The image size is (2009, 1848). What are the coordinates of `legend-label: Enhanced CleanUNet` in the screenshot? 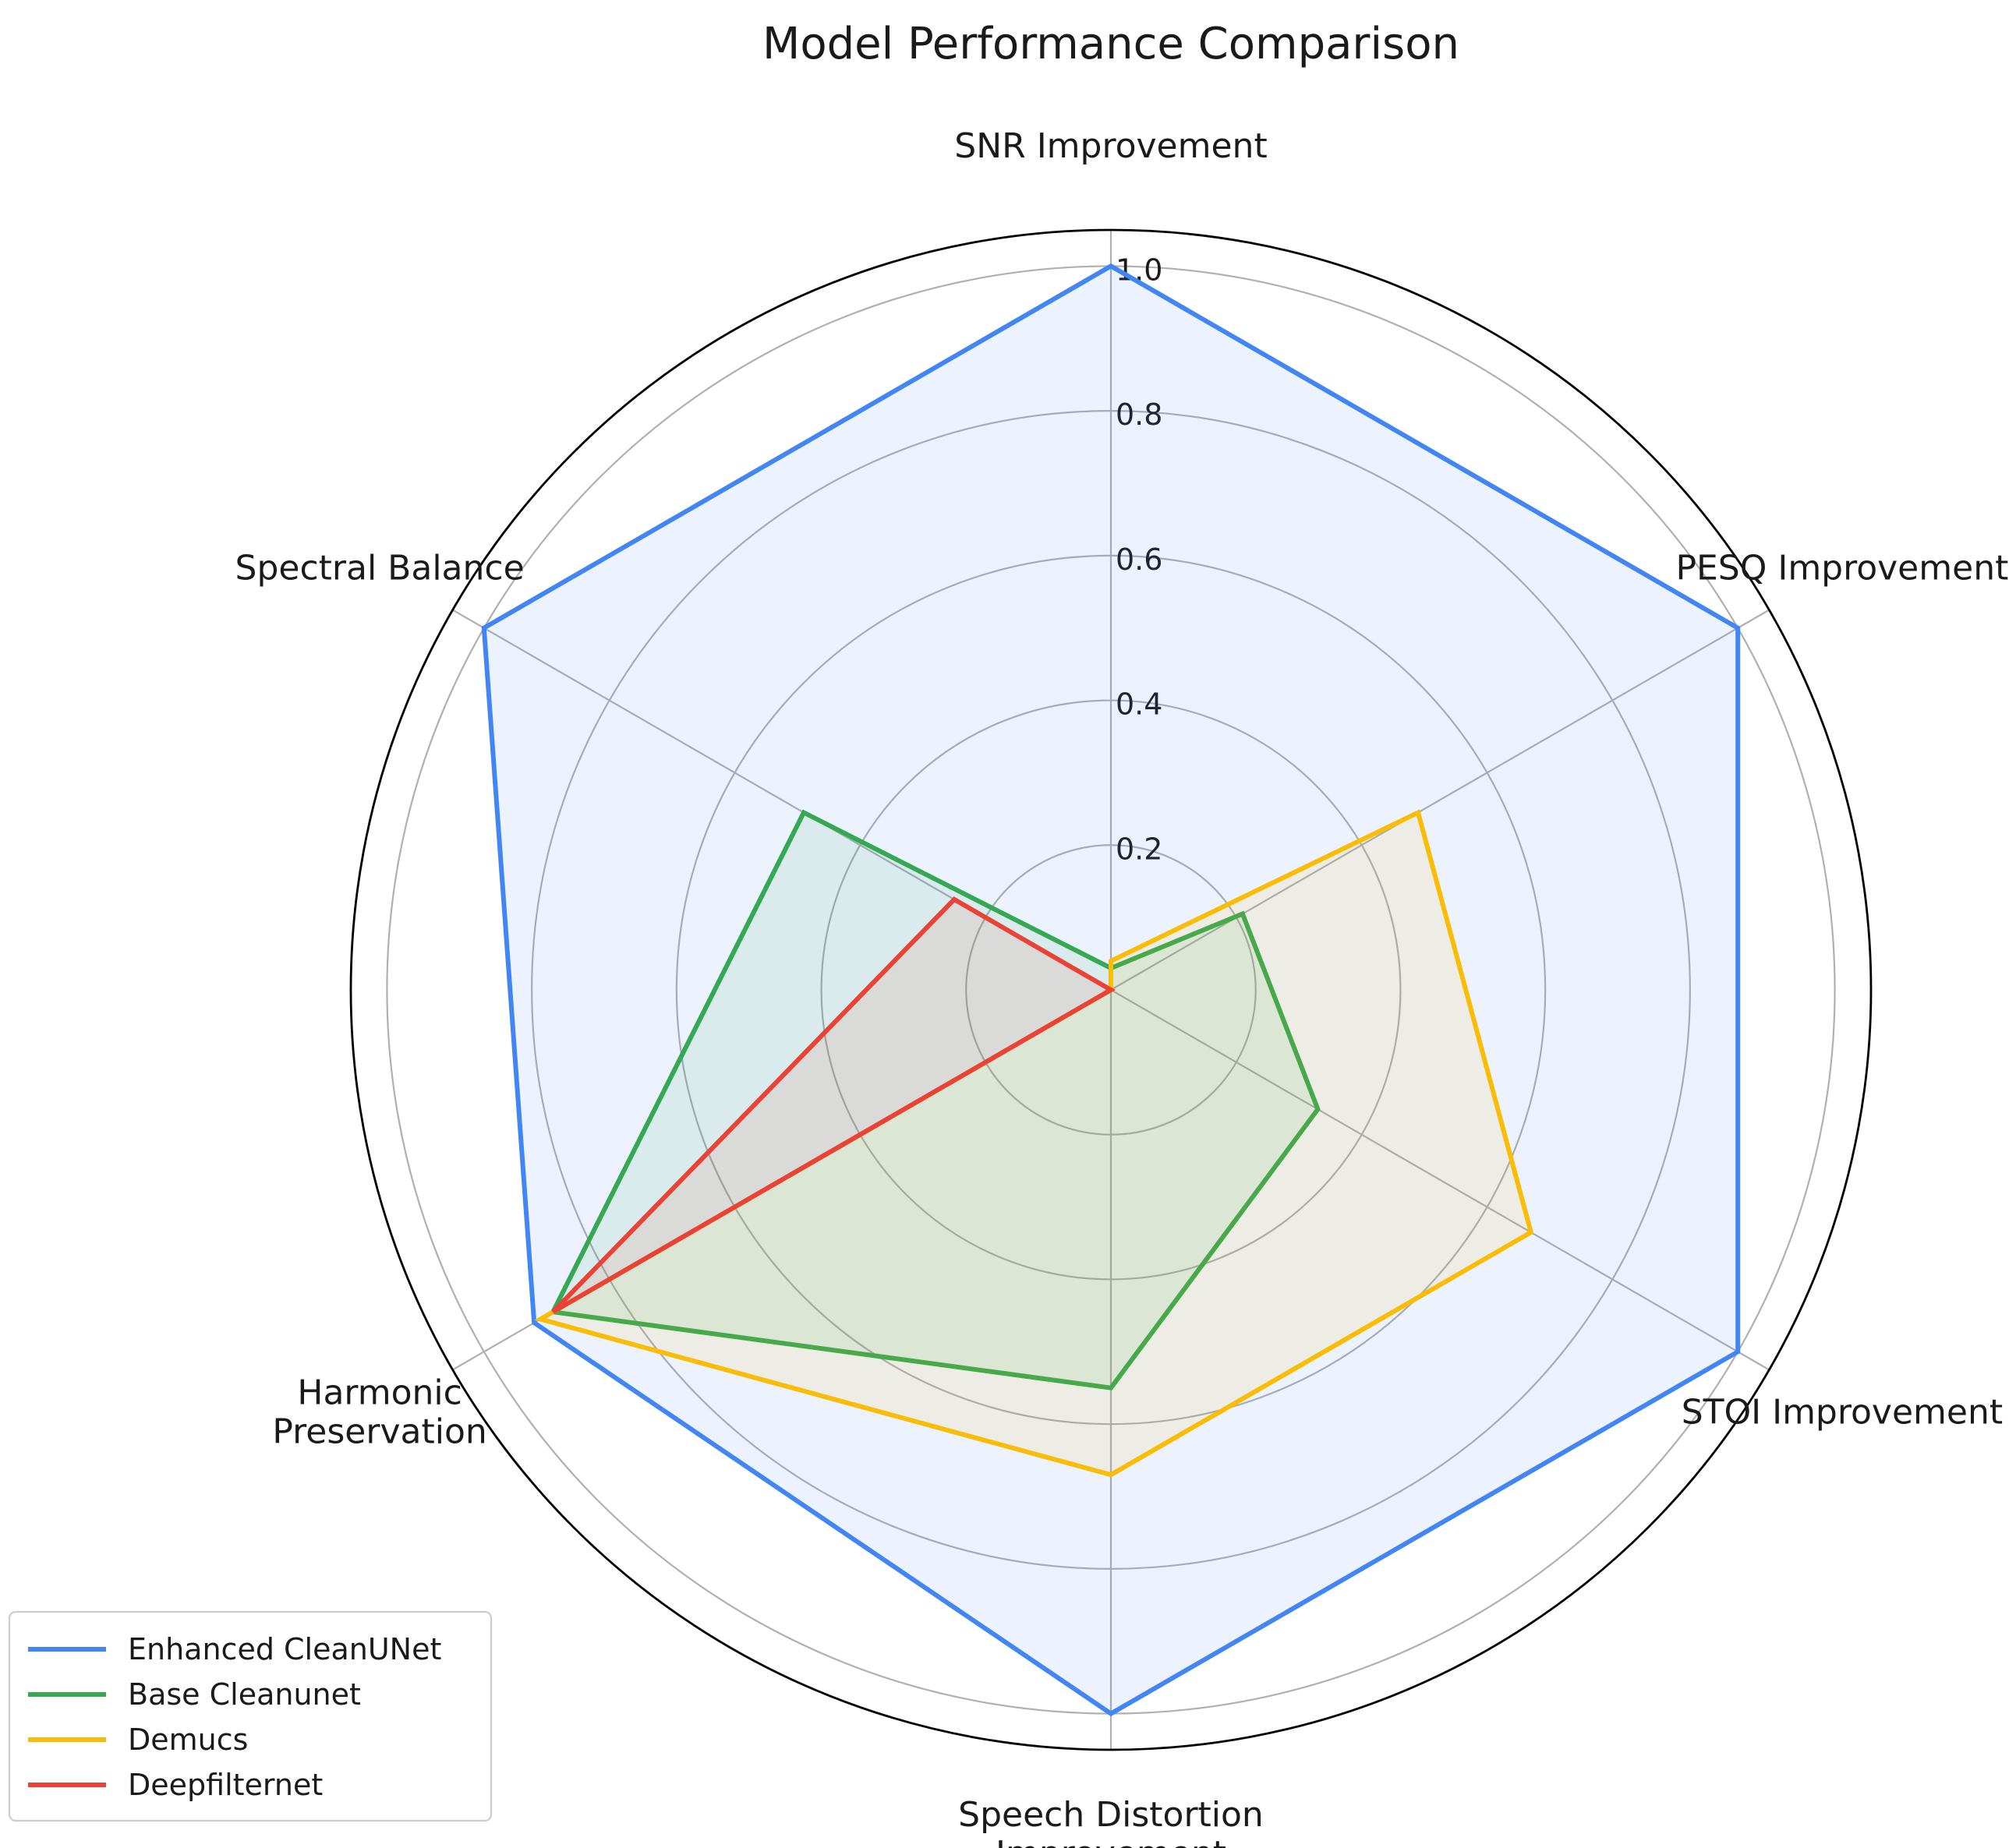 It's located at (284, 1649).